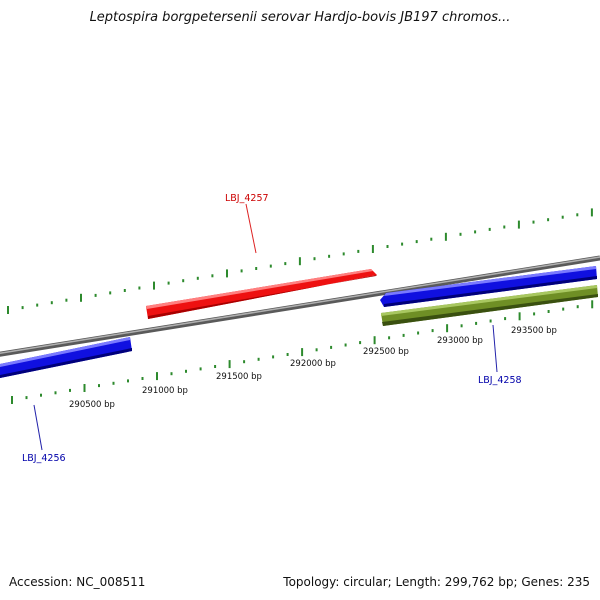 The width and height of the screenshot is (600, 600). What do you see at coordinates (534, 331) in the screenshot?
I see `bp-label-293500: 293500 bp` at bounding box center [534, 331].